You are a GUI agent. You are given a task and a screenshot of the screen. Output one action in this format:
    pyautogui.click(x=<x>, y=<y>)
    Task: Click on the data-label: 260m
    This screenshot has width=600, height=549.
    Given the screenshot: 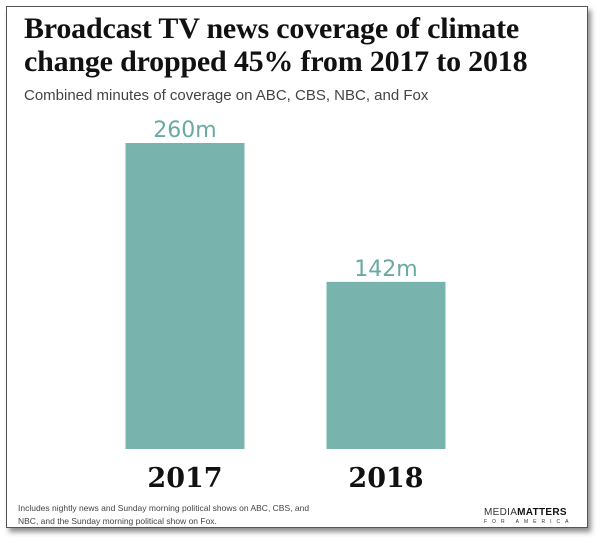 What is the action you would take?
    pyautogui.click(x=184, y=130)
    